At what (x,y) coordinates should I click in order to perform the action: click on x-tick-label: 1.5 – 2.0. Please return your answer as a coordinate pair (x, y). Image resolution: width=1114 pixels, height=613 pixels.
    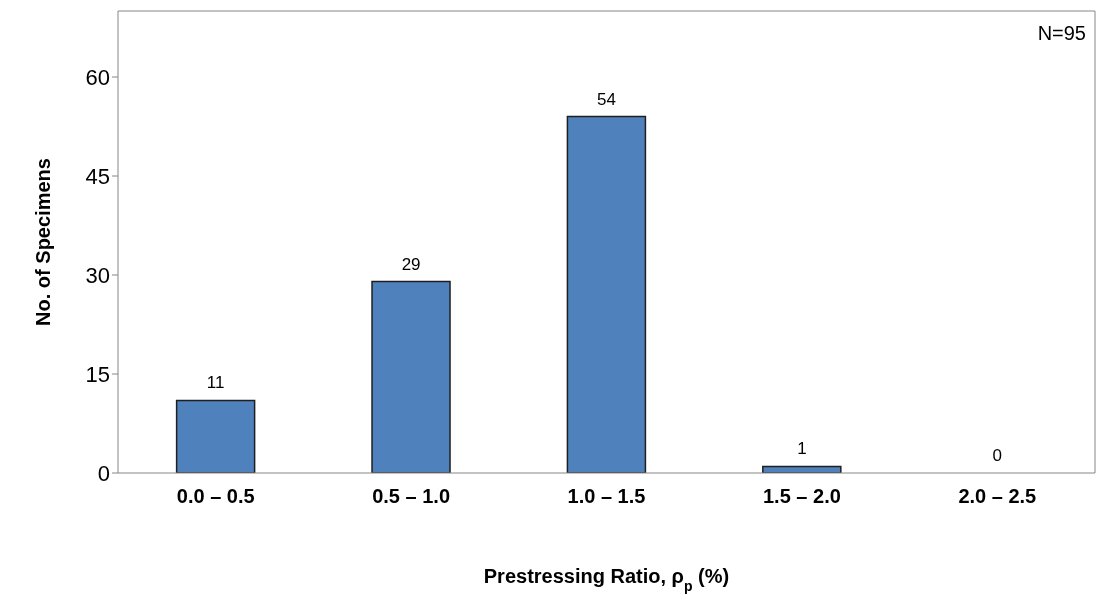
    Looking at the image, I should click on (801, 496).